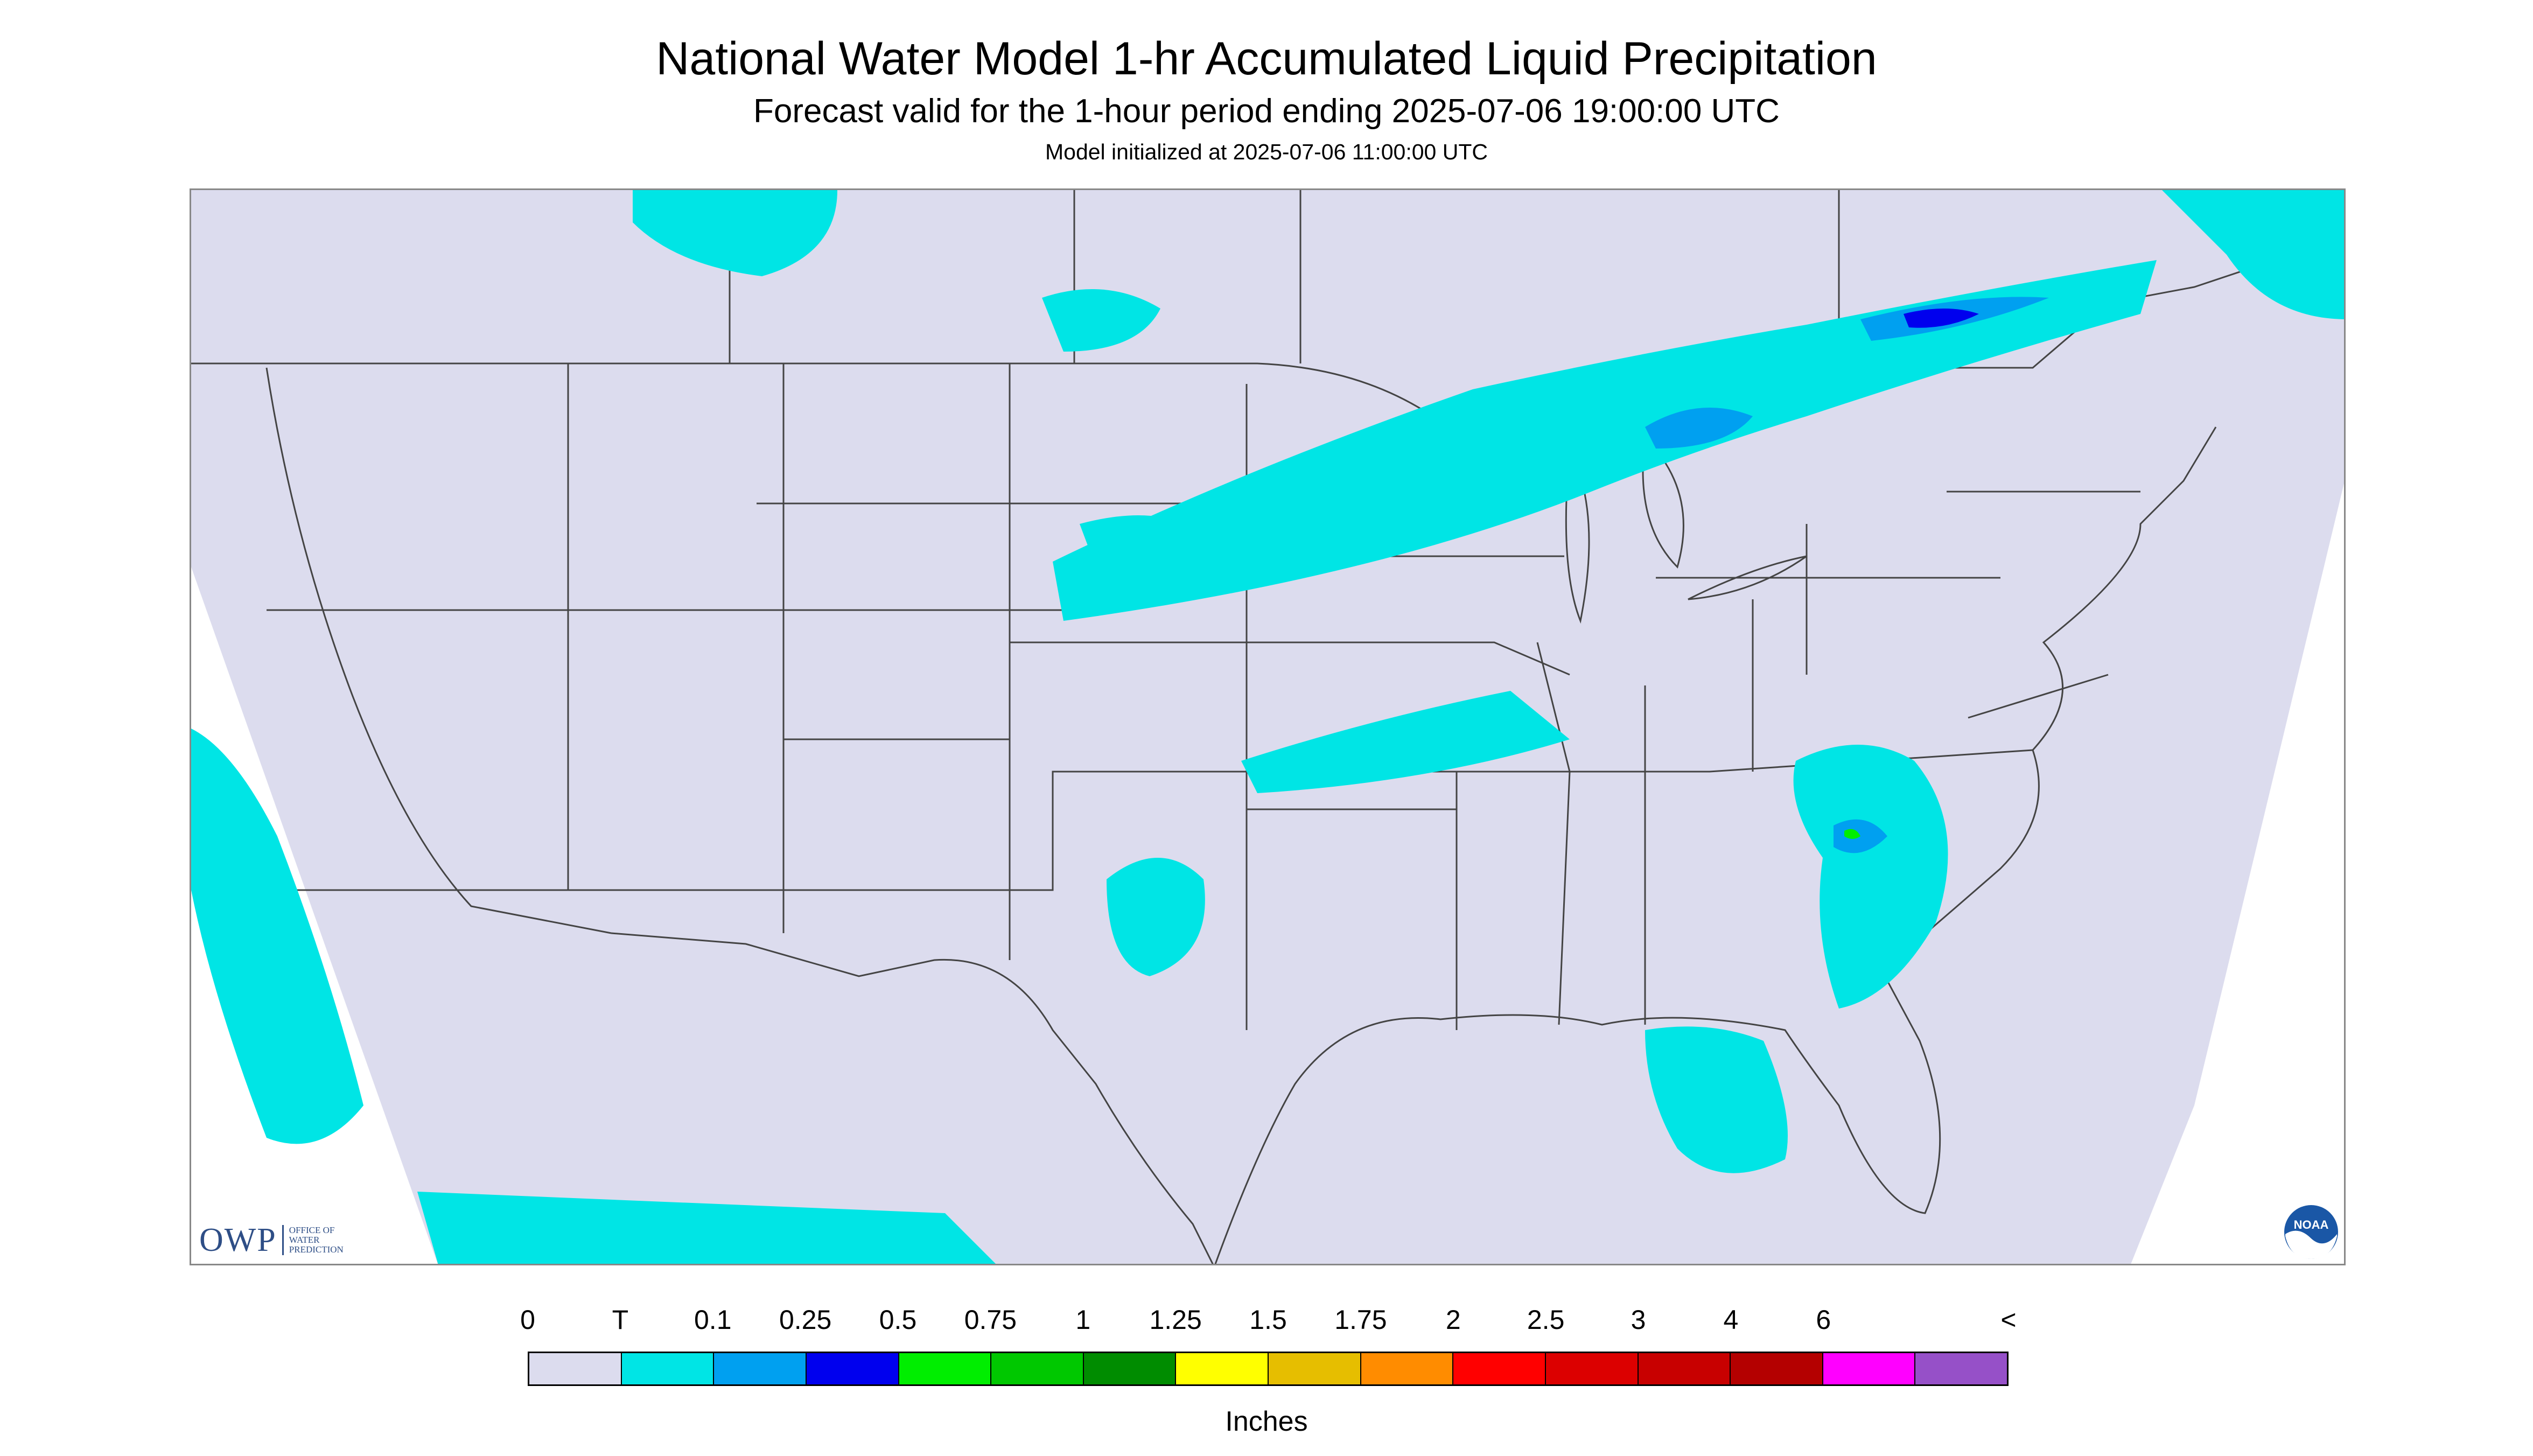  Describe the element at coordinates (238, 1239) in the screenshot. I see `owp-logo-abbr: OWP` at that location.